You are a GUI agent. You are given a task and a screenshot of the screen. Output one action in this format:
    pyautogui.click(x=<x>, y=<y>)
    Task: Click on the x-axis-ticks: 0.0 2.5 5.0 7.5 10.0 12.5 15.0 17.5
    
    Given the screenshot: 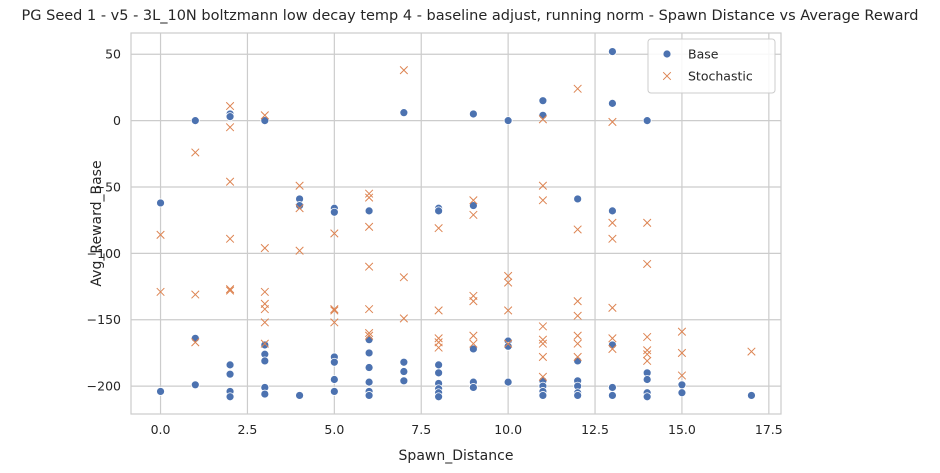 What is the action you would take?
    pyautogui.click(x=467, y=429)
    